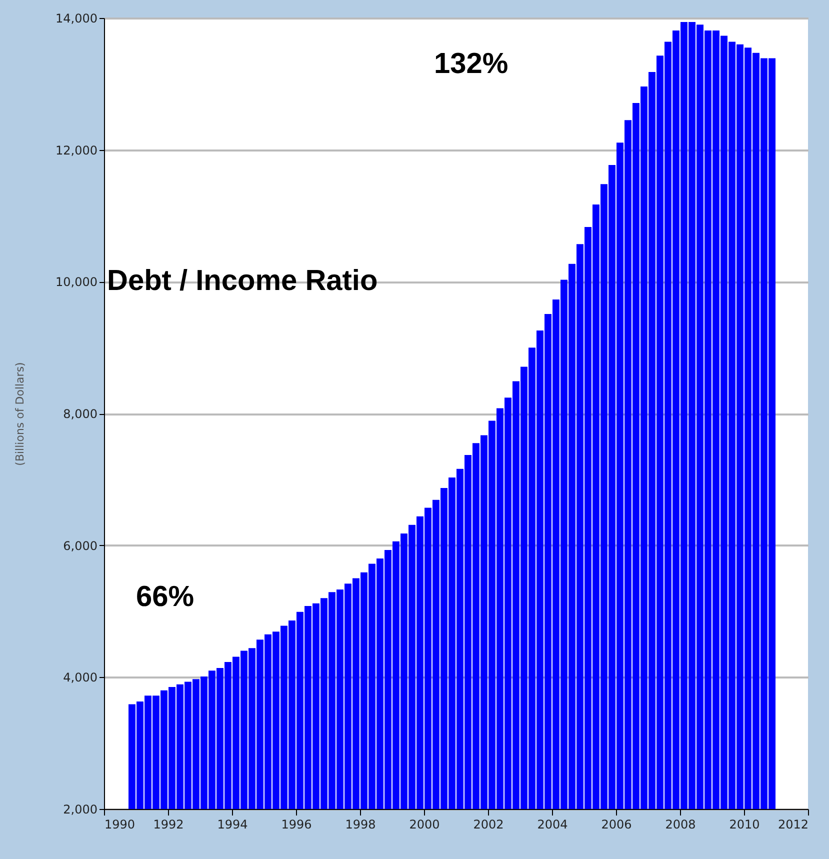  What do you see at coordinates (296, 825) in the screenshot?
I see `x-tick-label: 1996` at bounding box center [296, 825].